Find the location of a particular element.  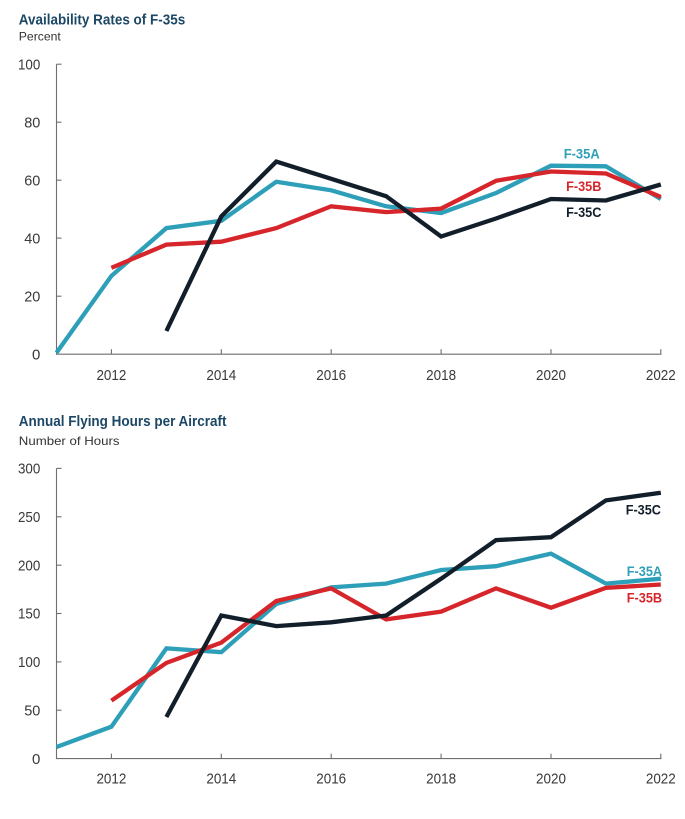

svg-text: 40 is located at coordinates (32, 238).